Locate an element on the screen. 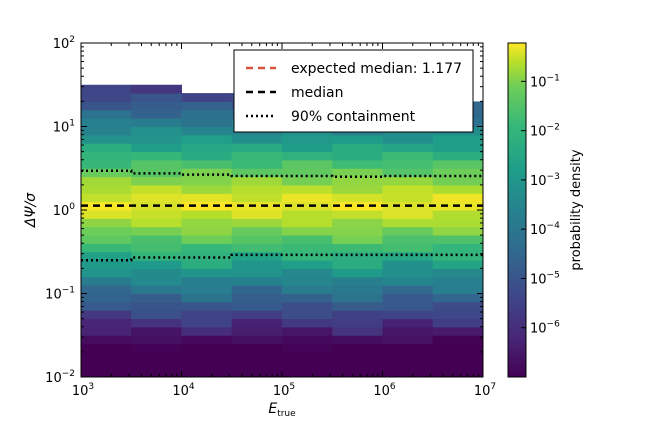 Image resolution: width=648 pixels, height=436 pixels. chart-lines is located at coordinates (282, 215).